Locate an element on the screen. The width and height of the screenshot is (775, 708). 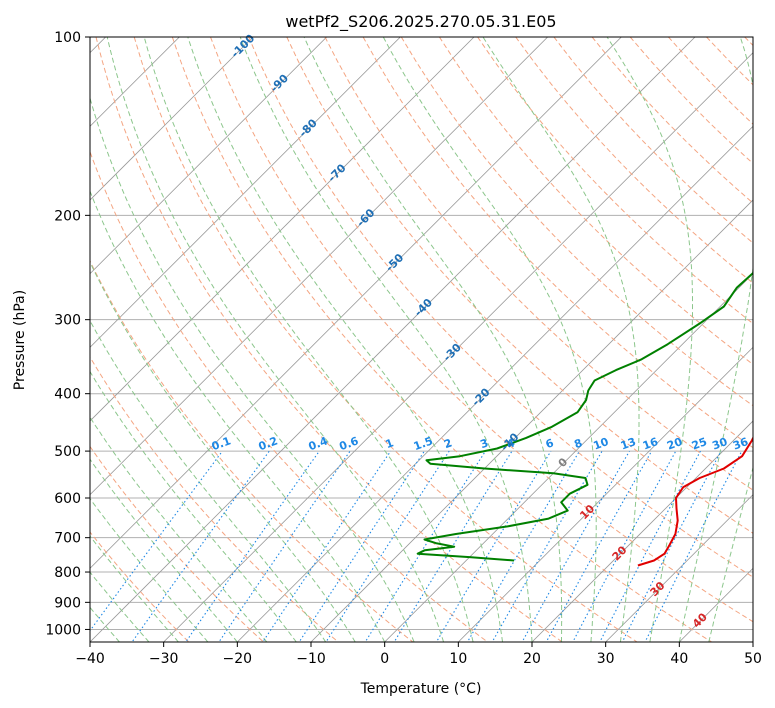
mixing-ratio-label: 4 is located at coordinates (511, 443).